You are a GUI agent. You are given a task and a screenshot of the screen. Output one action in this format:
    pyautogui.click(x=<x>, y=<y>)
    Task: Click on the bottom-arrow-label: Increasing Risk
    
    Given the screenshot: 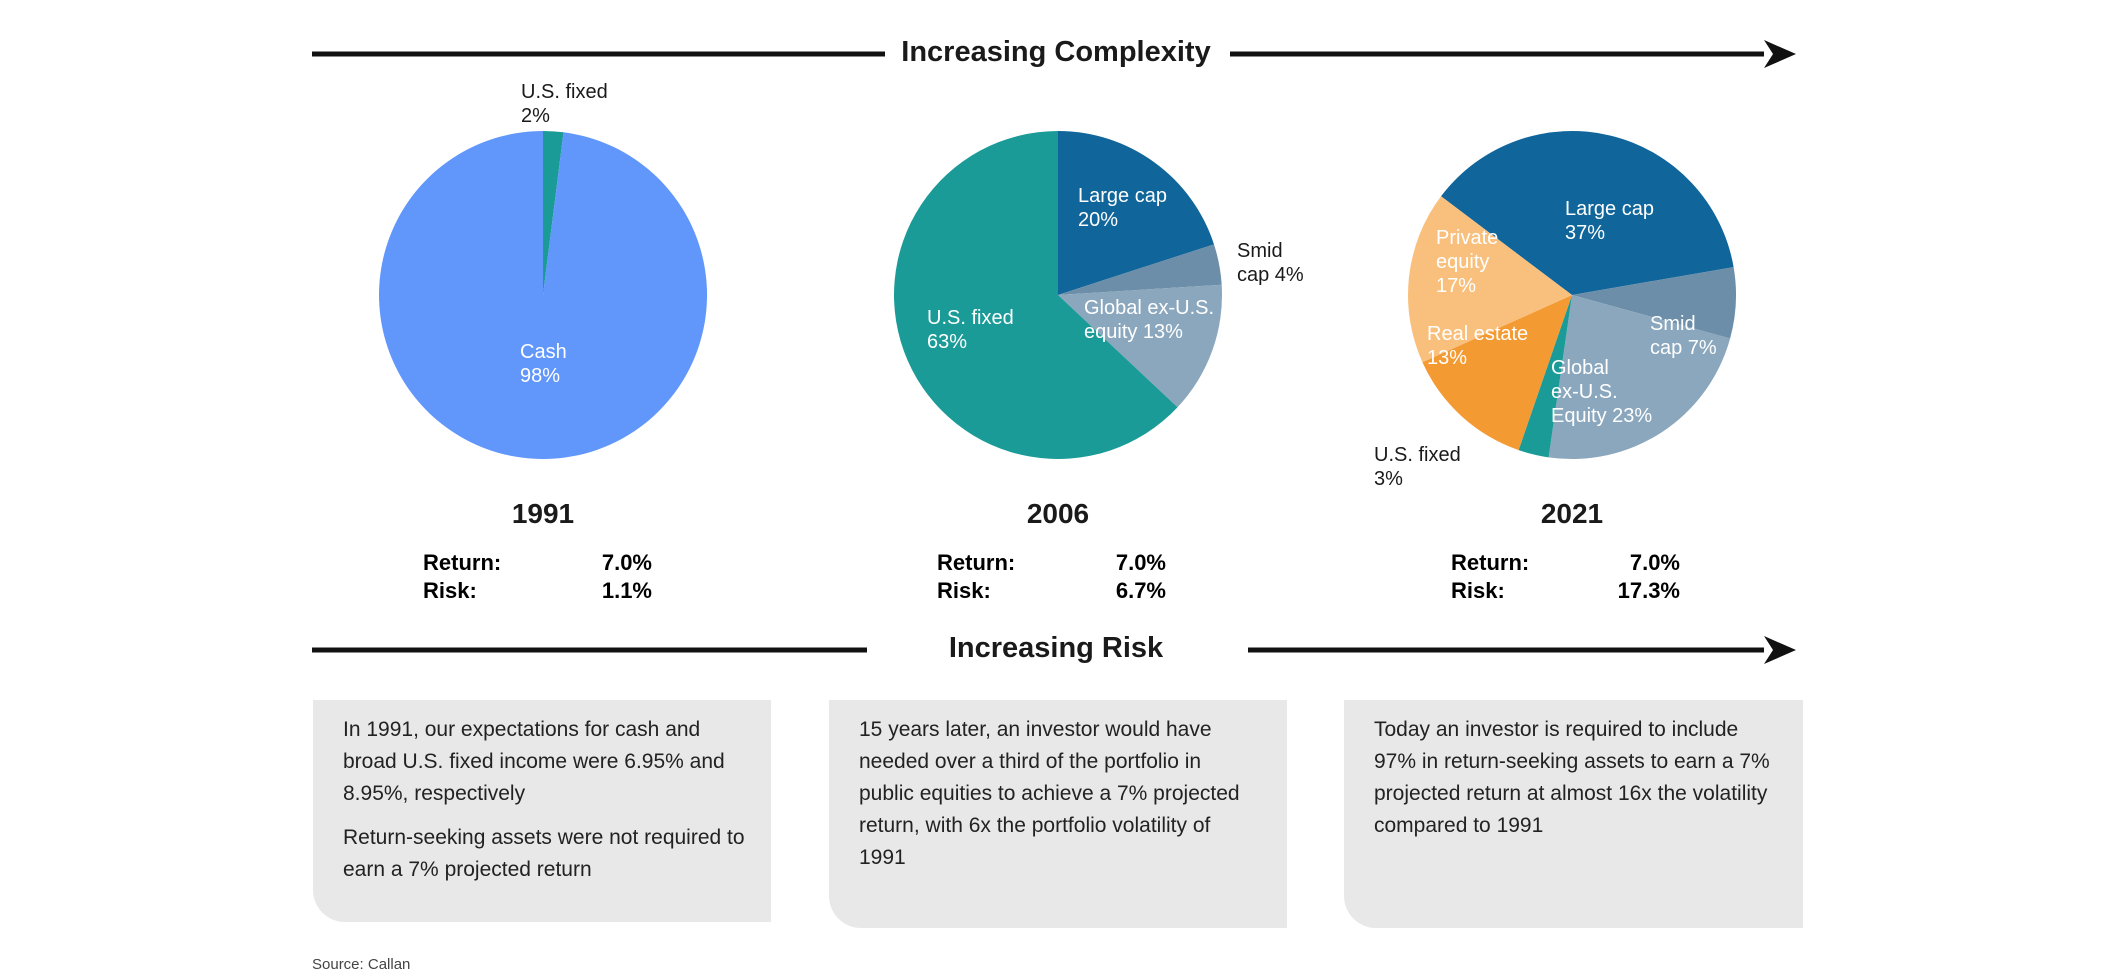 What is the action you would take?
    pyautogui.click(x=1056, y=648)
    